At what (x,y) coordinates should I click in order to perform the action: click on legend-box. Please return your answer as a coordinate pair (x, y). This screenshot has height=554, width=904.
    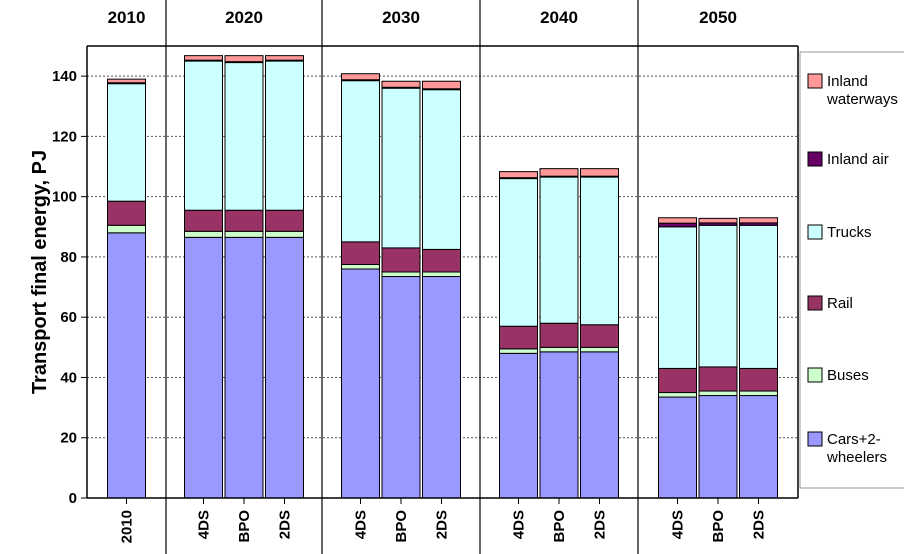
    Looking at the image, I should click on (851, 270).